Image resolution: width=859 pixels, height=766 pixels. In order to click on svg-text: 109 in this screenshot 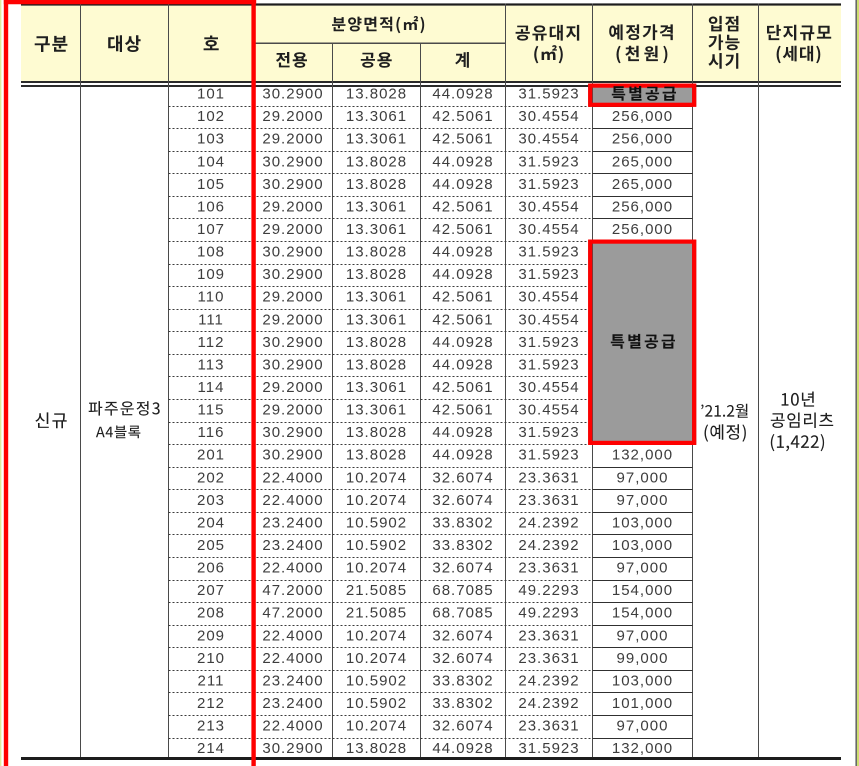, I will do `click(211, 274)`.